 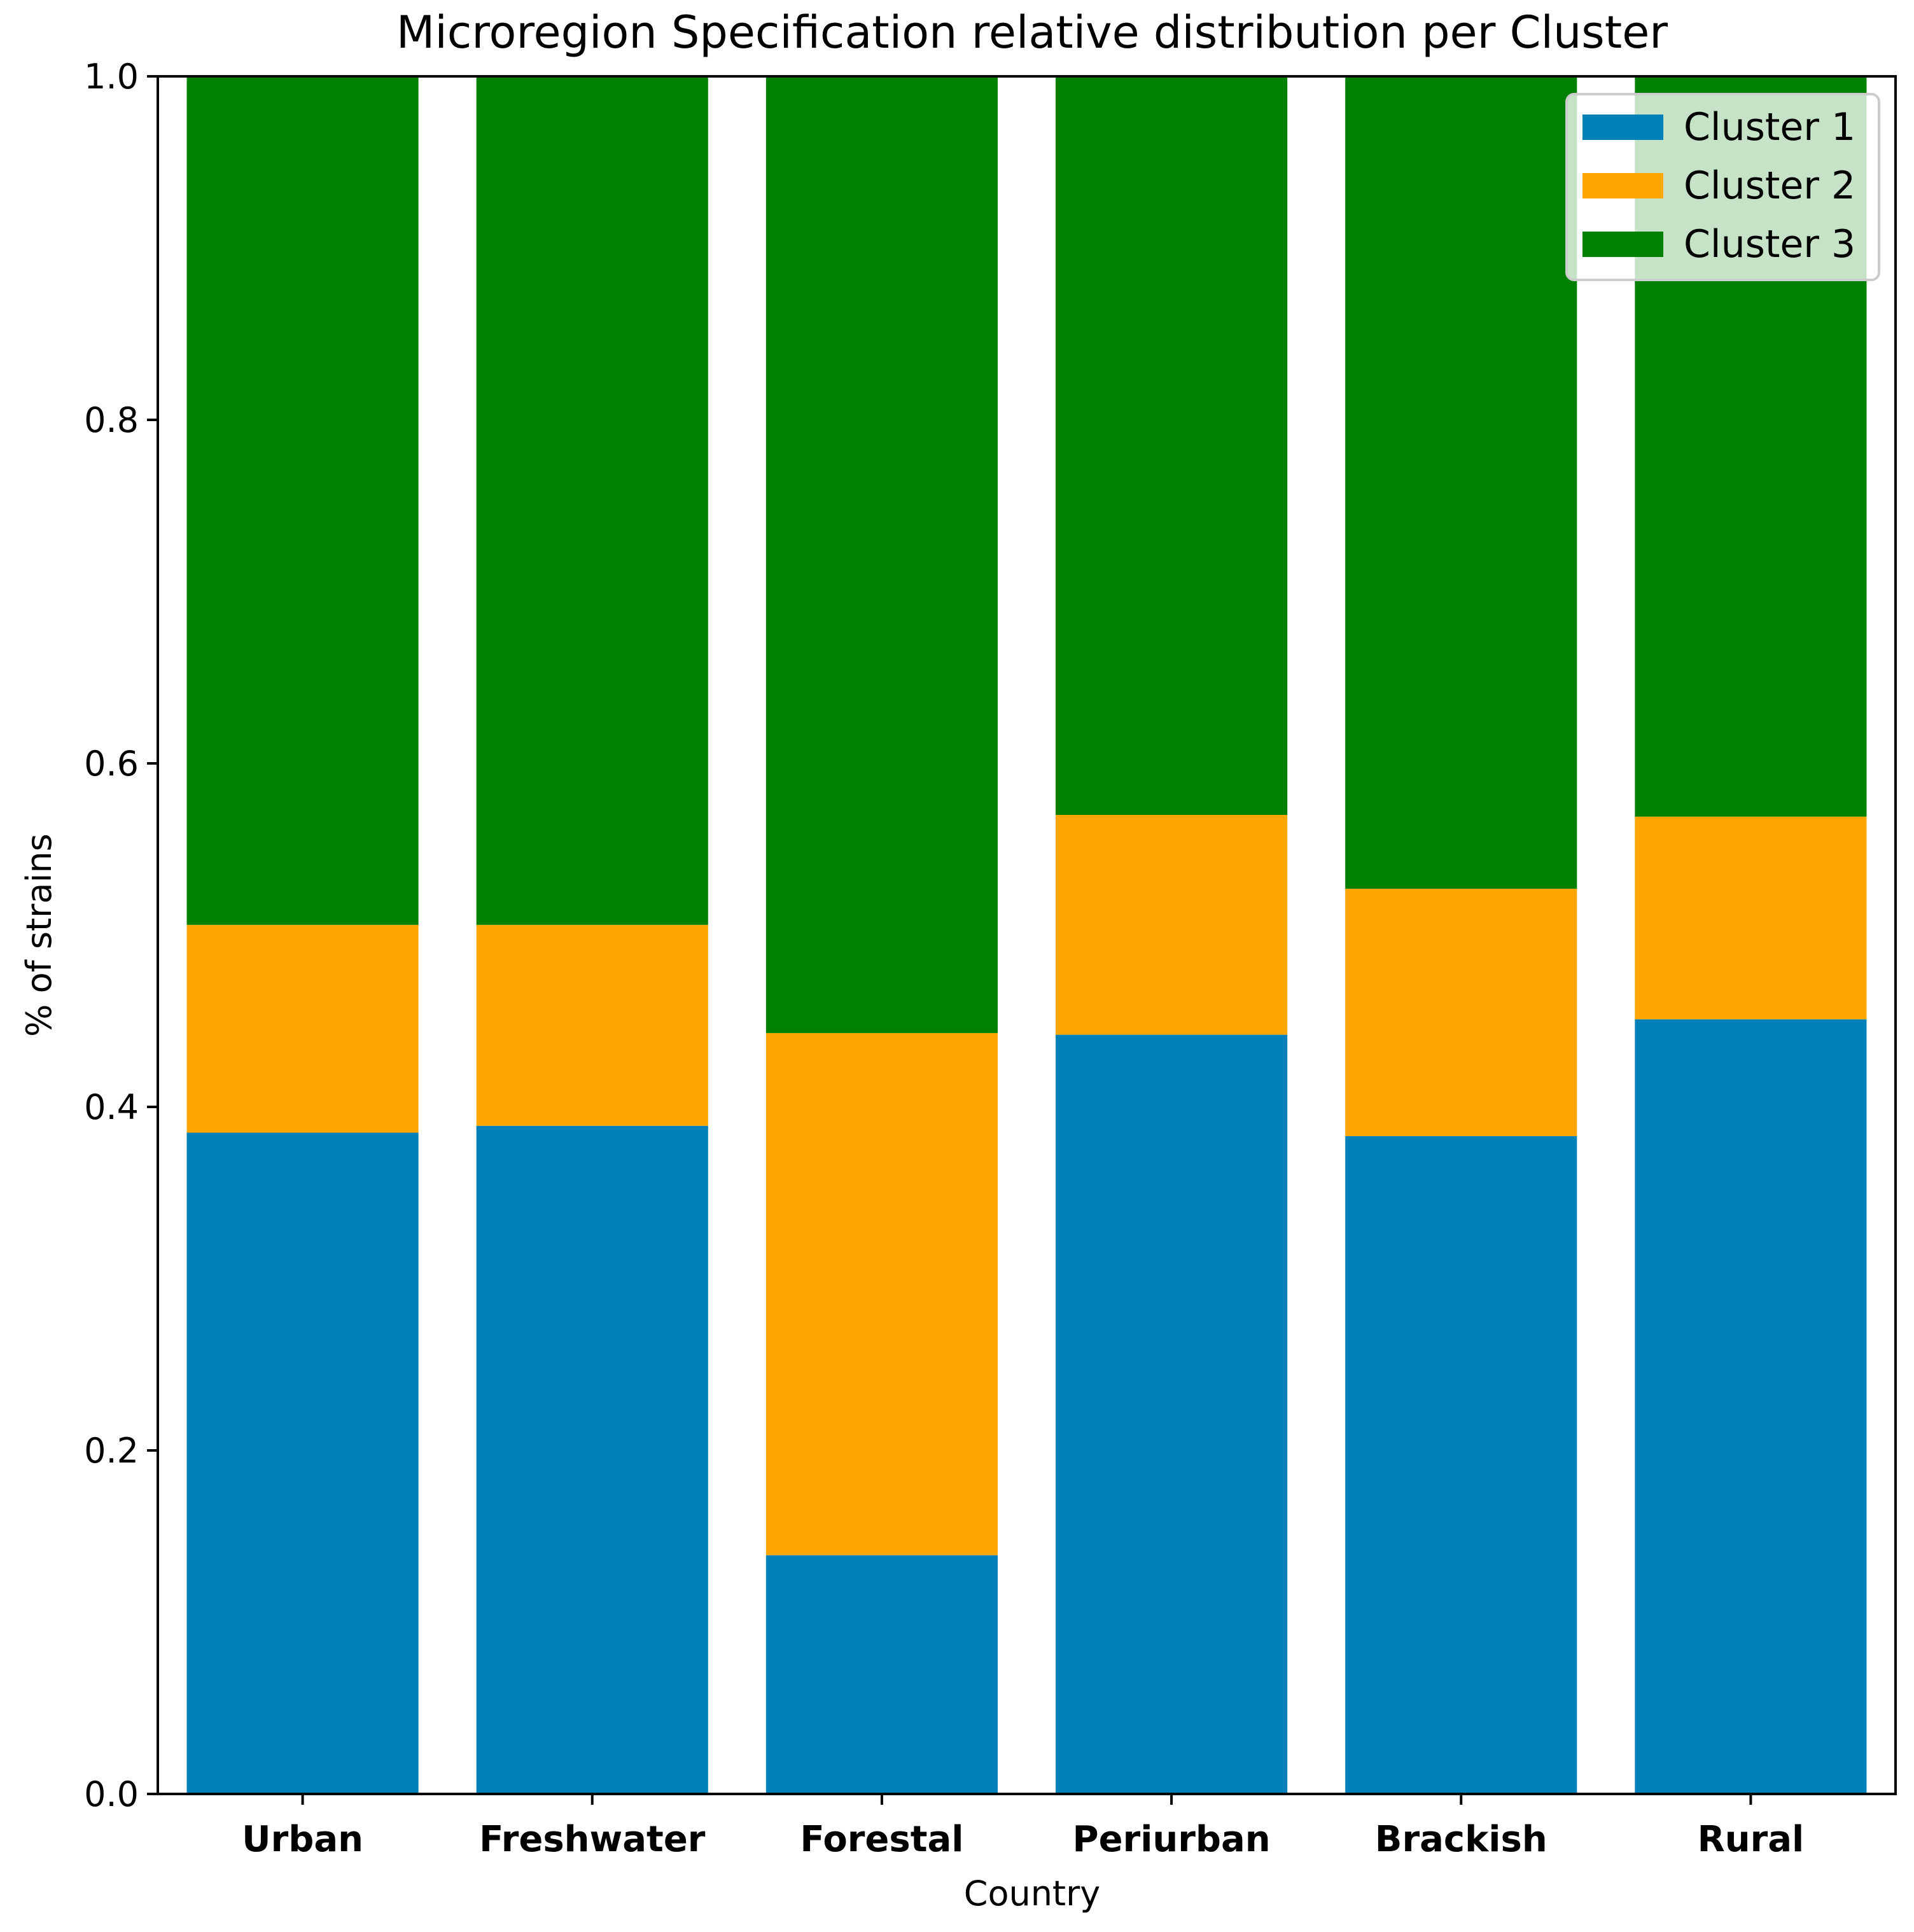 What do you see at coordinates (111, 420) in the screenshot?
I see `y-tick-label: 0.8` at bounding box center [111, 420].